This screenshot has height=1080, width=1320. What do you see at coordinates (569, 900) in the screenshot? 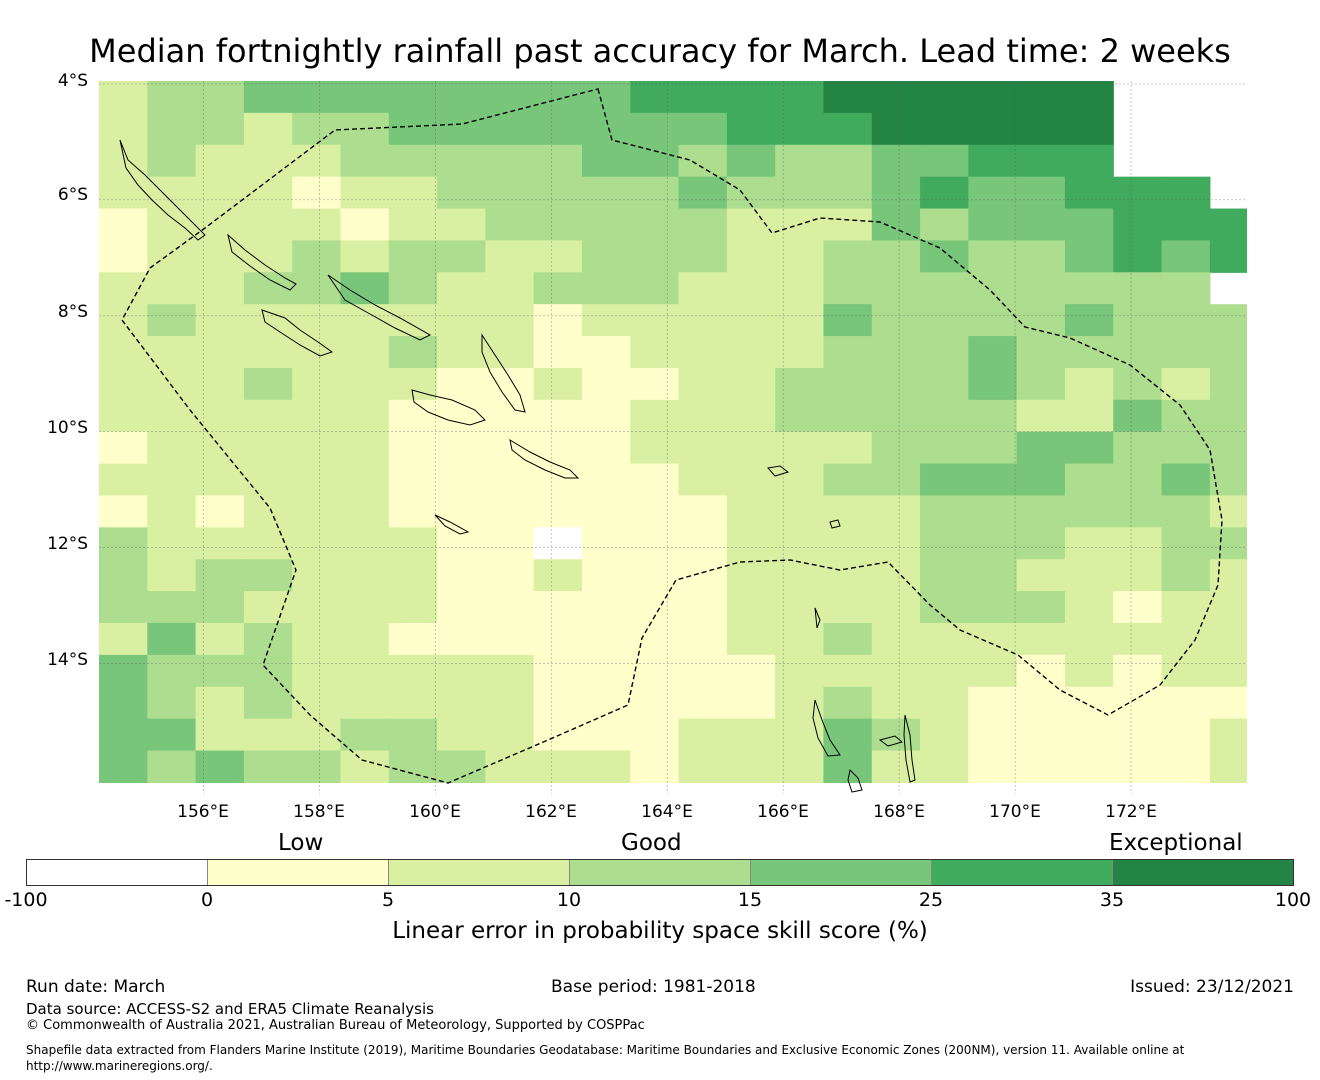
I see `colorbar-tick: 10` at bounding box center [569, 900].